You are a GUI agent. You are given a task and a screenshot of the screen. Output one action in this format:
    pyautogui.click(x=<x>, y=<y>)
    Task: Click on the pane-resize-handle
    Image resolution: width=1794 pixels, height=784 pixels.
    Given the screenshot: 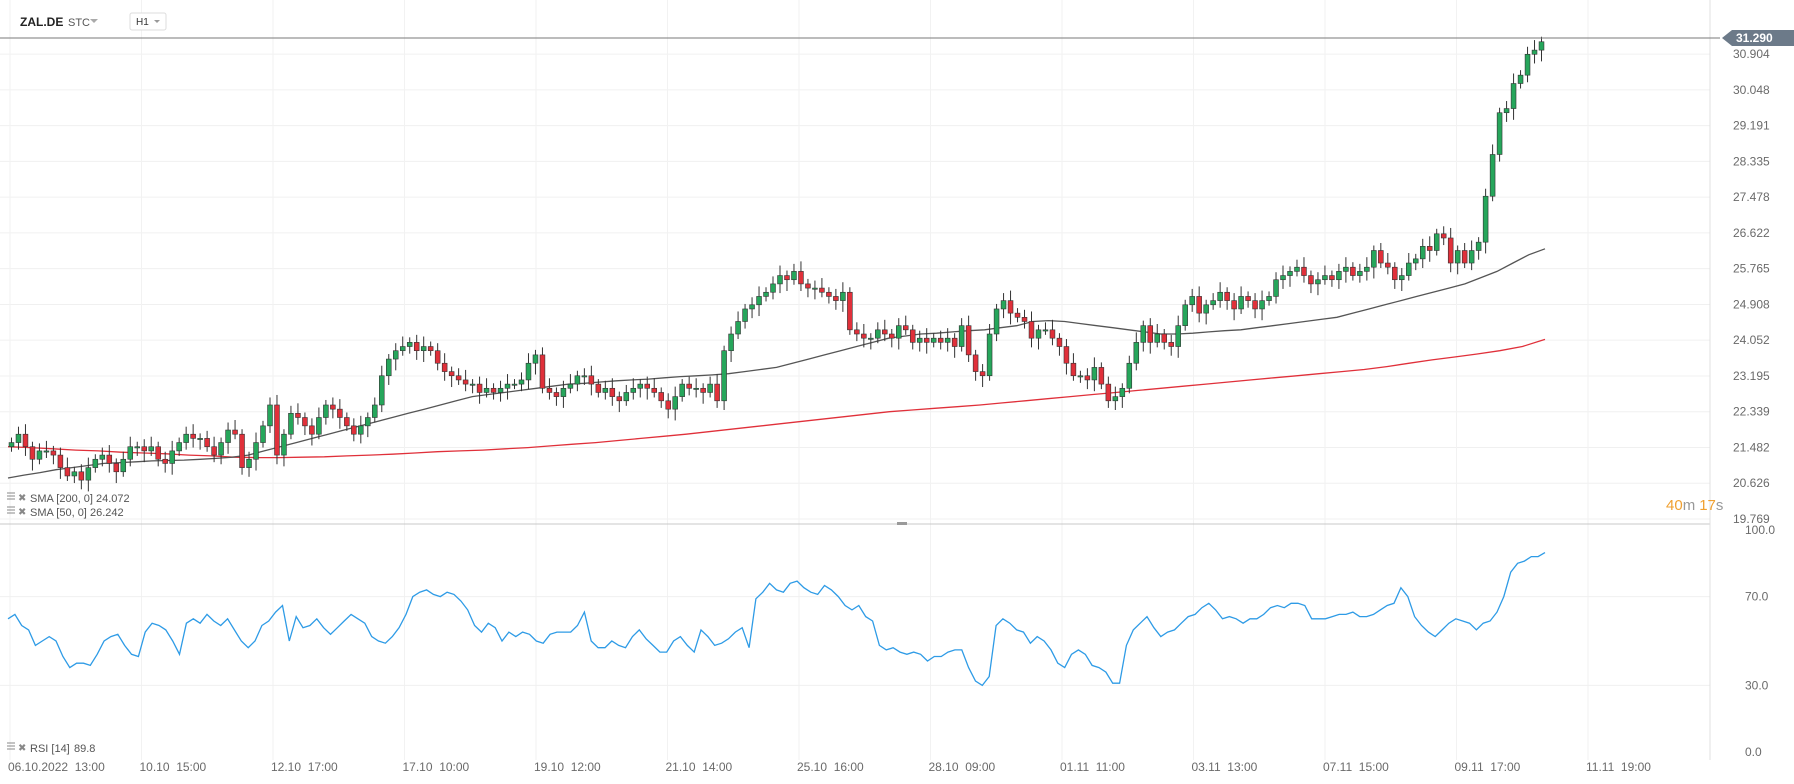 What is the action you would take?
    pyautogui.click(x=902, y=523)
    